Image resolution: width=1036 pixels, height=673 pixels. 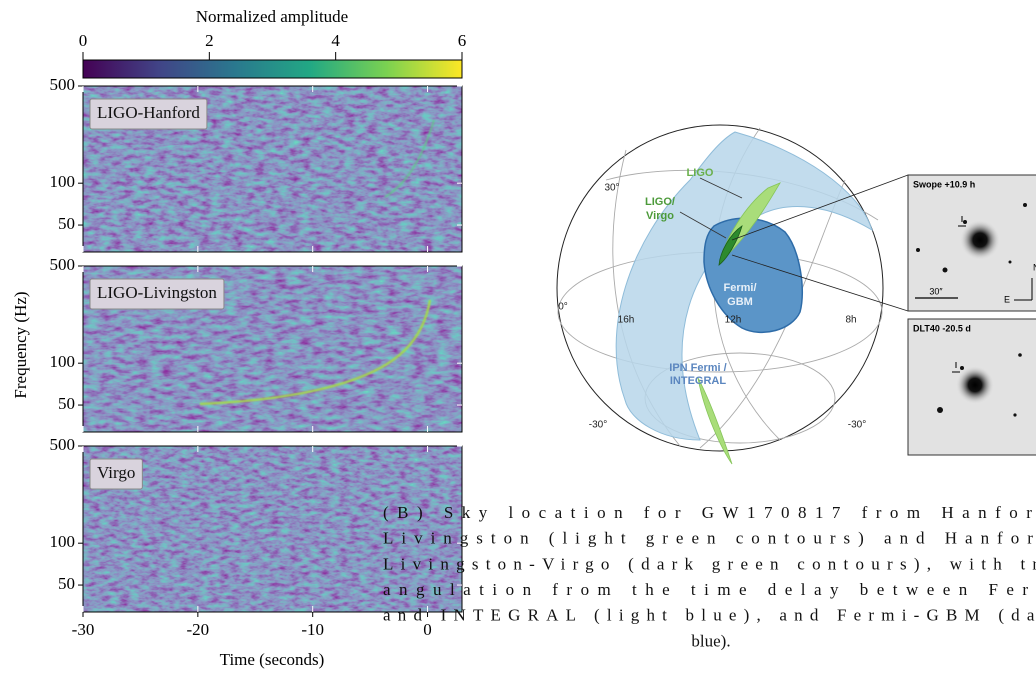 I want to click on grid-label: 30°, so click(x=611, y=188).